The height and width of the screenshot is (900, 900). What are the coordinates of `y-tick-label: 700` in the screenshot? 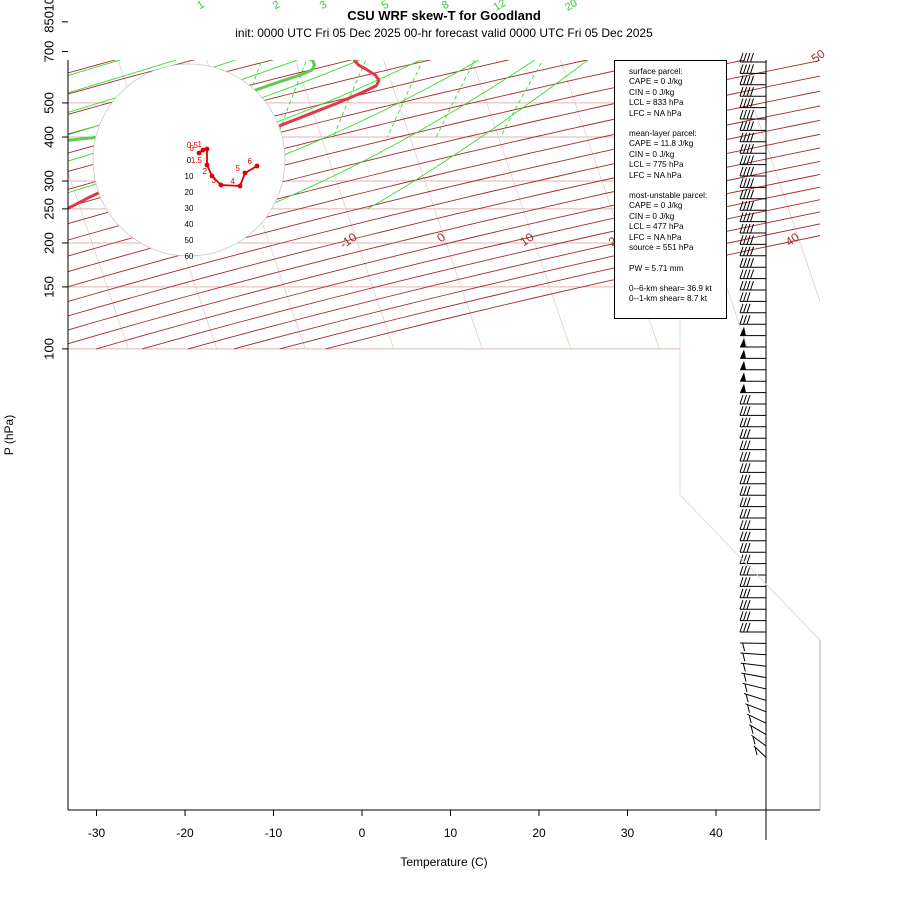 It's located at (48, 52).